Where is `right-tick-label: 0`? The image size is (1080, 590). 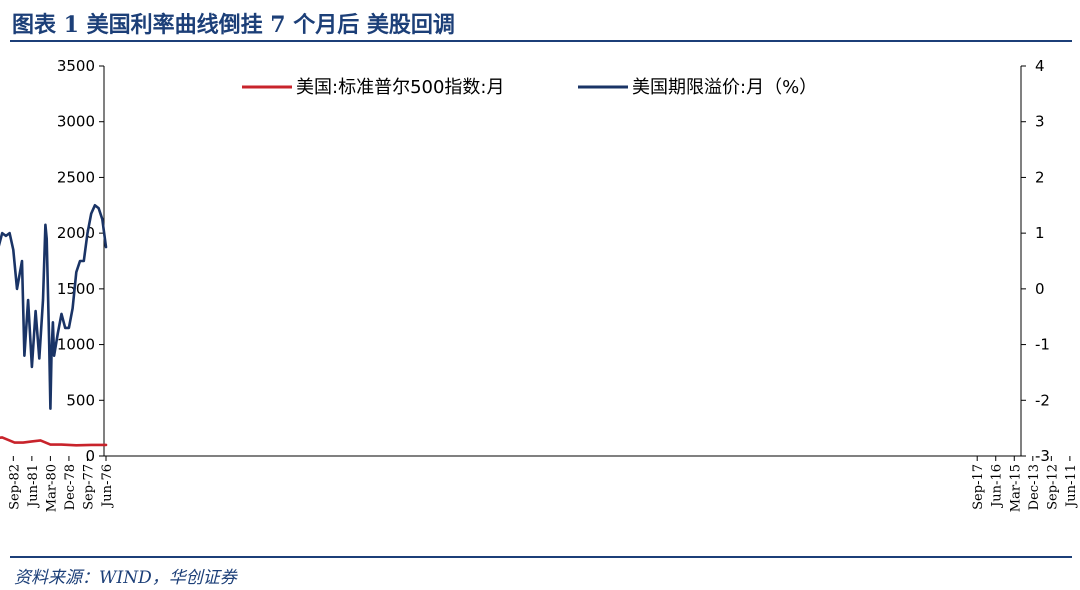
right-tick-label: 0 is located at coordinates (1040, 289).